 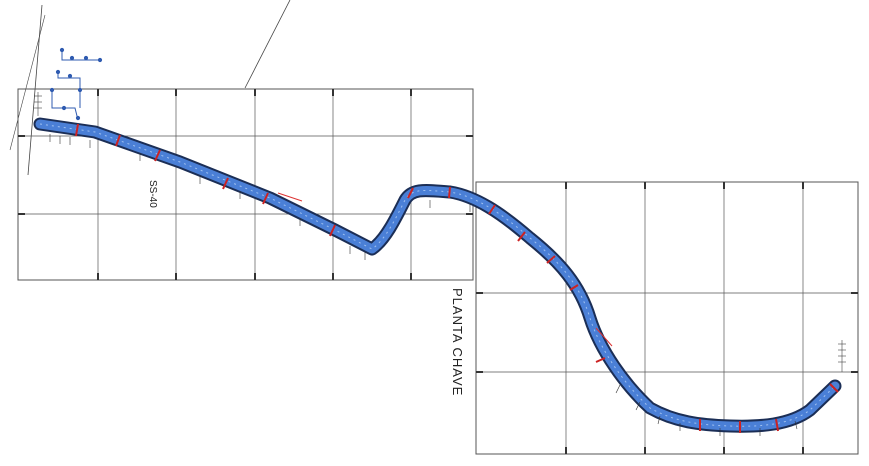 What do you see at coordinates (445, 269) in the screenshot?
I see `chainage-annotations` at bounding box center [445, 269].